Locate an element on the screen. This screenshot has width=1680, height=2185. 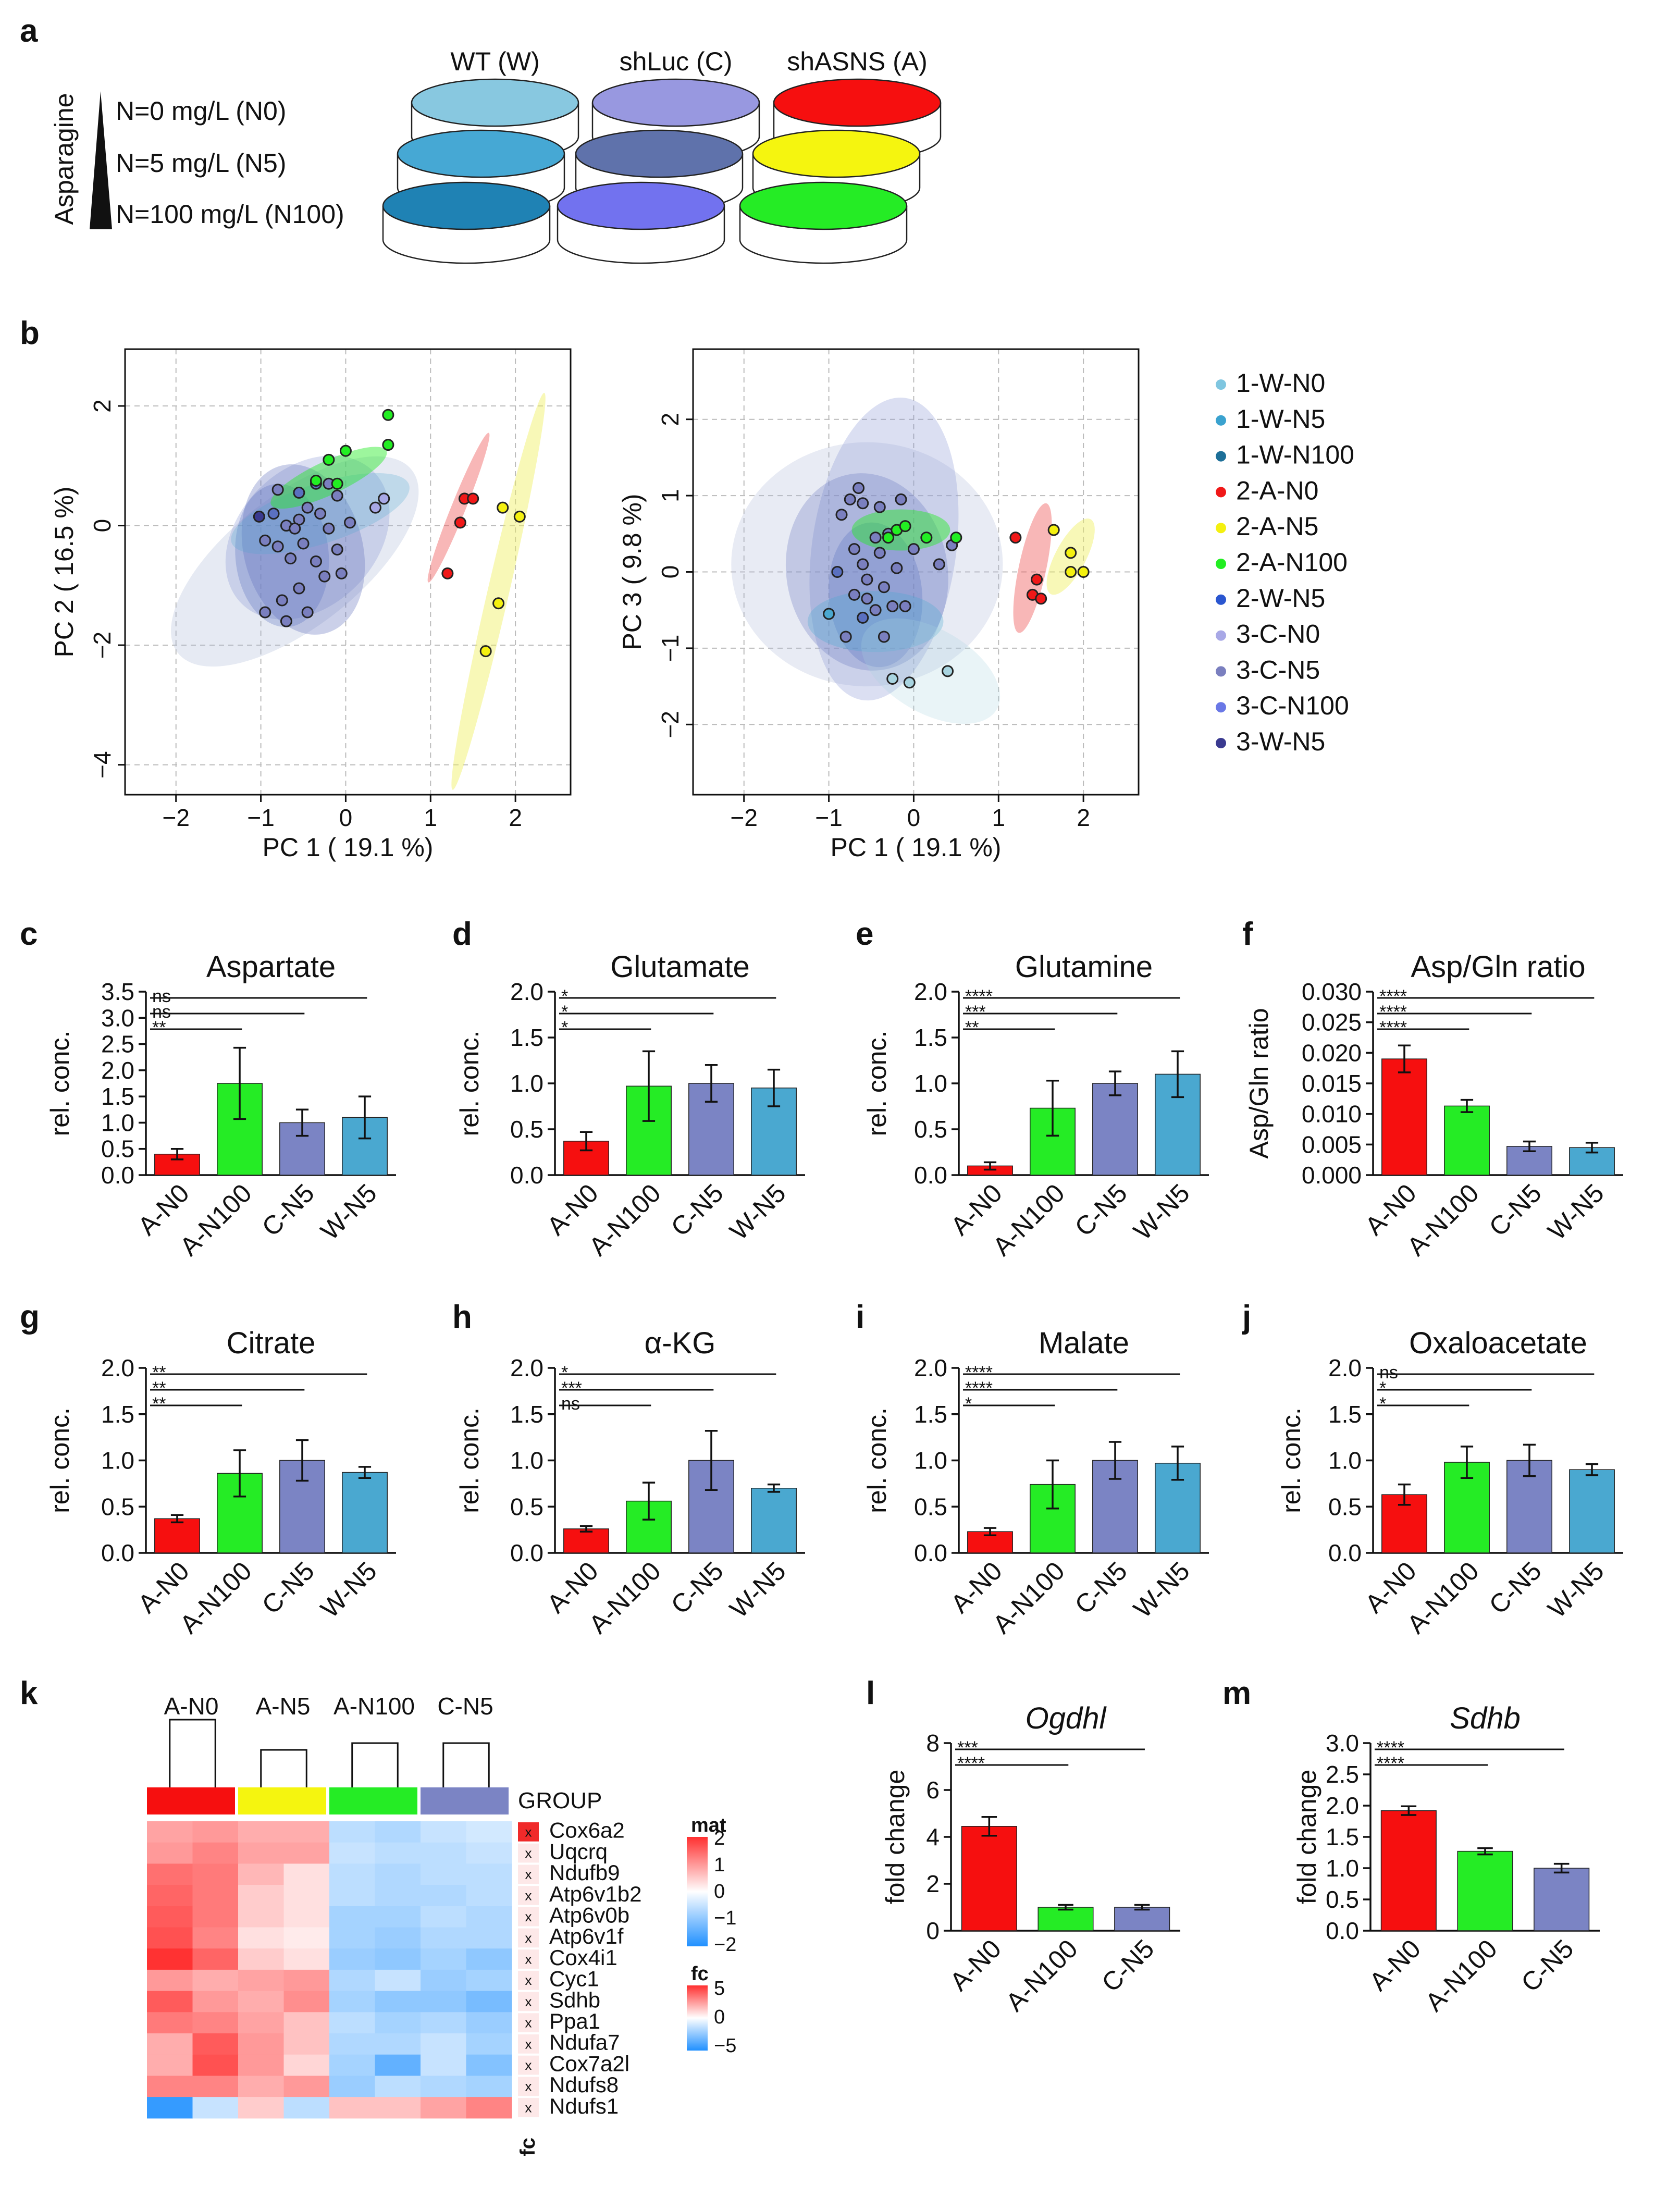
y-tick-label: 0.0 is located at coordinates (527, 1176).